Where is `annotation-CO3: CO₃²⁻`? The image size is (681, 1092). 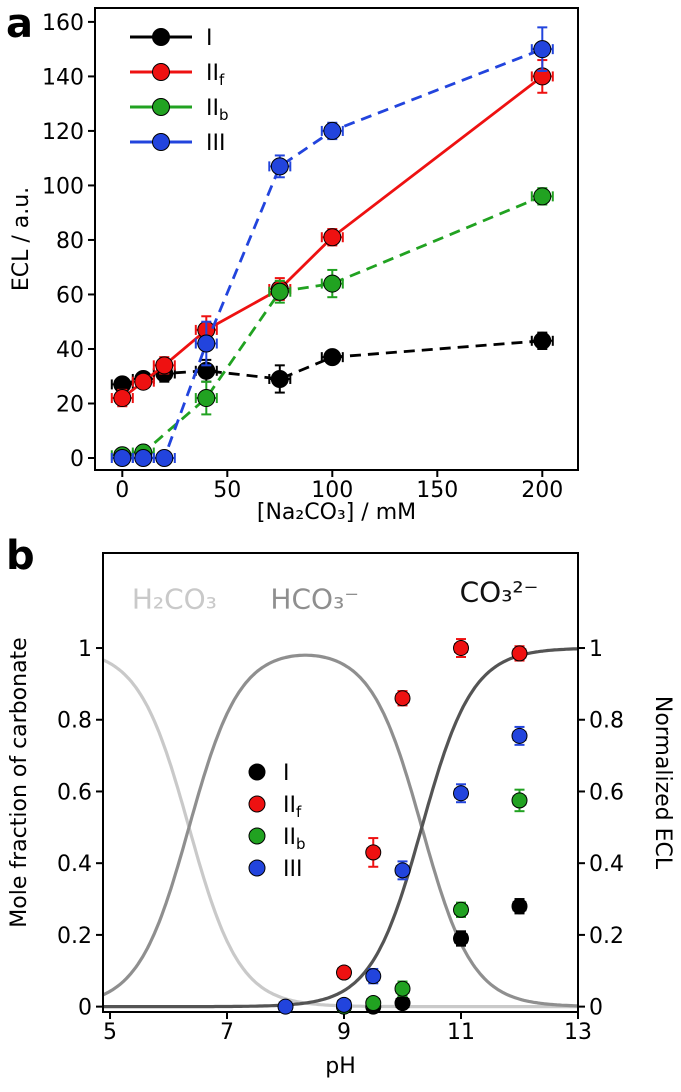
annotation-CO3: CO₃²⁻ is located at coordinates (499, 591).